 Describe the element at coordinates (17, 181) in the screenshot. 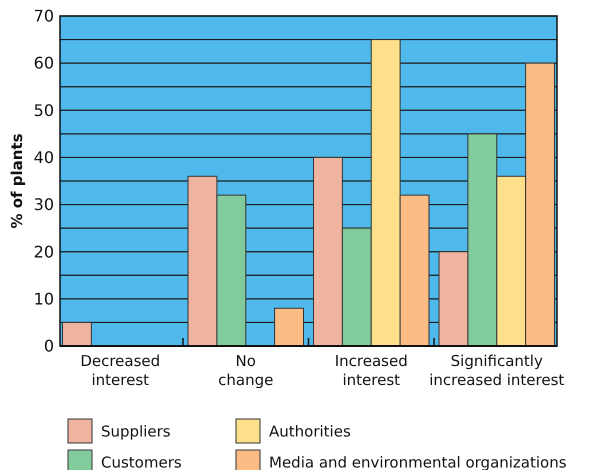

I see `y-axis-title: % of plants` at that location.